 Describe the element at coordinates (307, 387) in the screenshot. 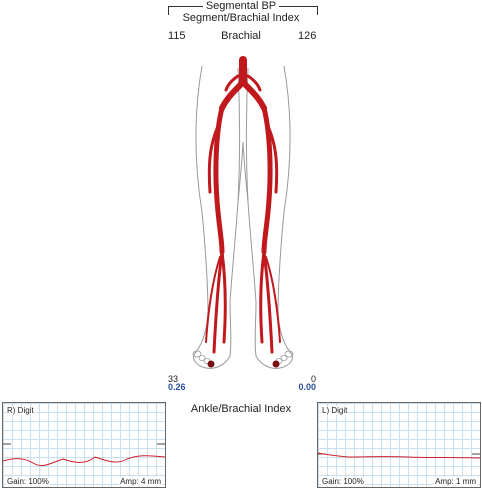

I see `ankle-left-index: 0.00` at that location.